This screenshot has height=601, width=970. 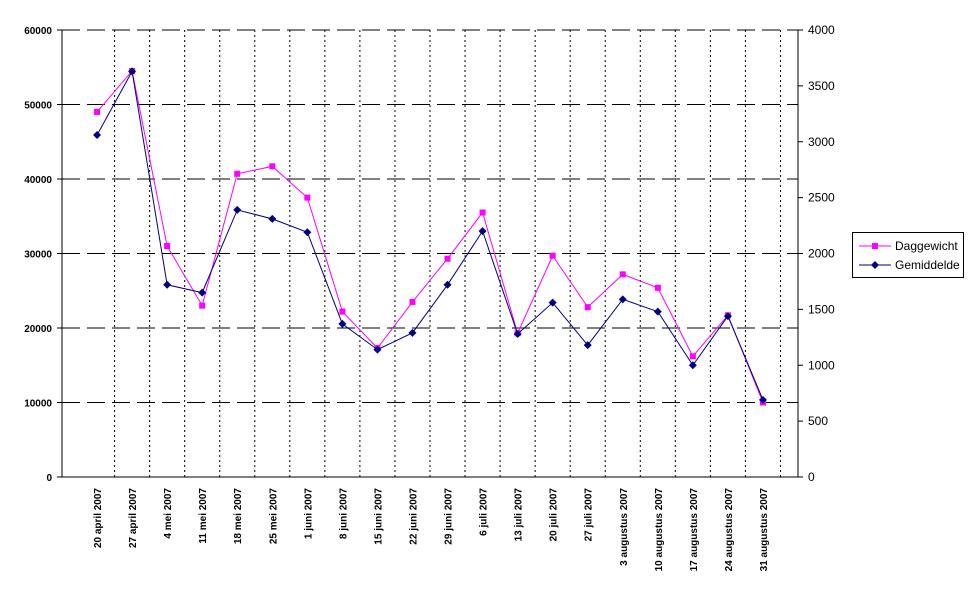 I want to click on legend: Daggewicht Gemiddelde, so click(x=908, y=255).